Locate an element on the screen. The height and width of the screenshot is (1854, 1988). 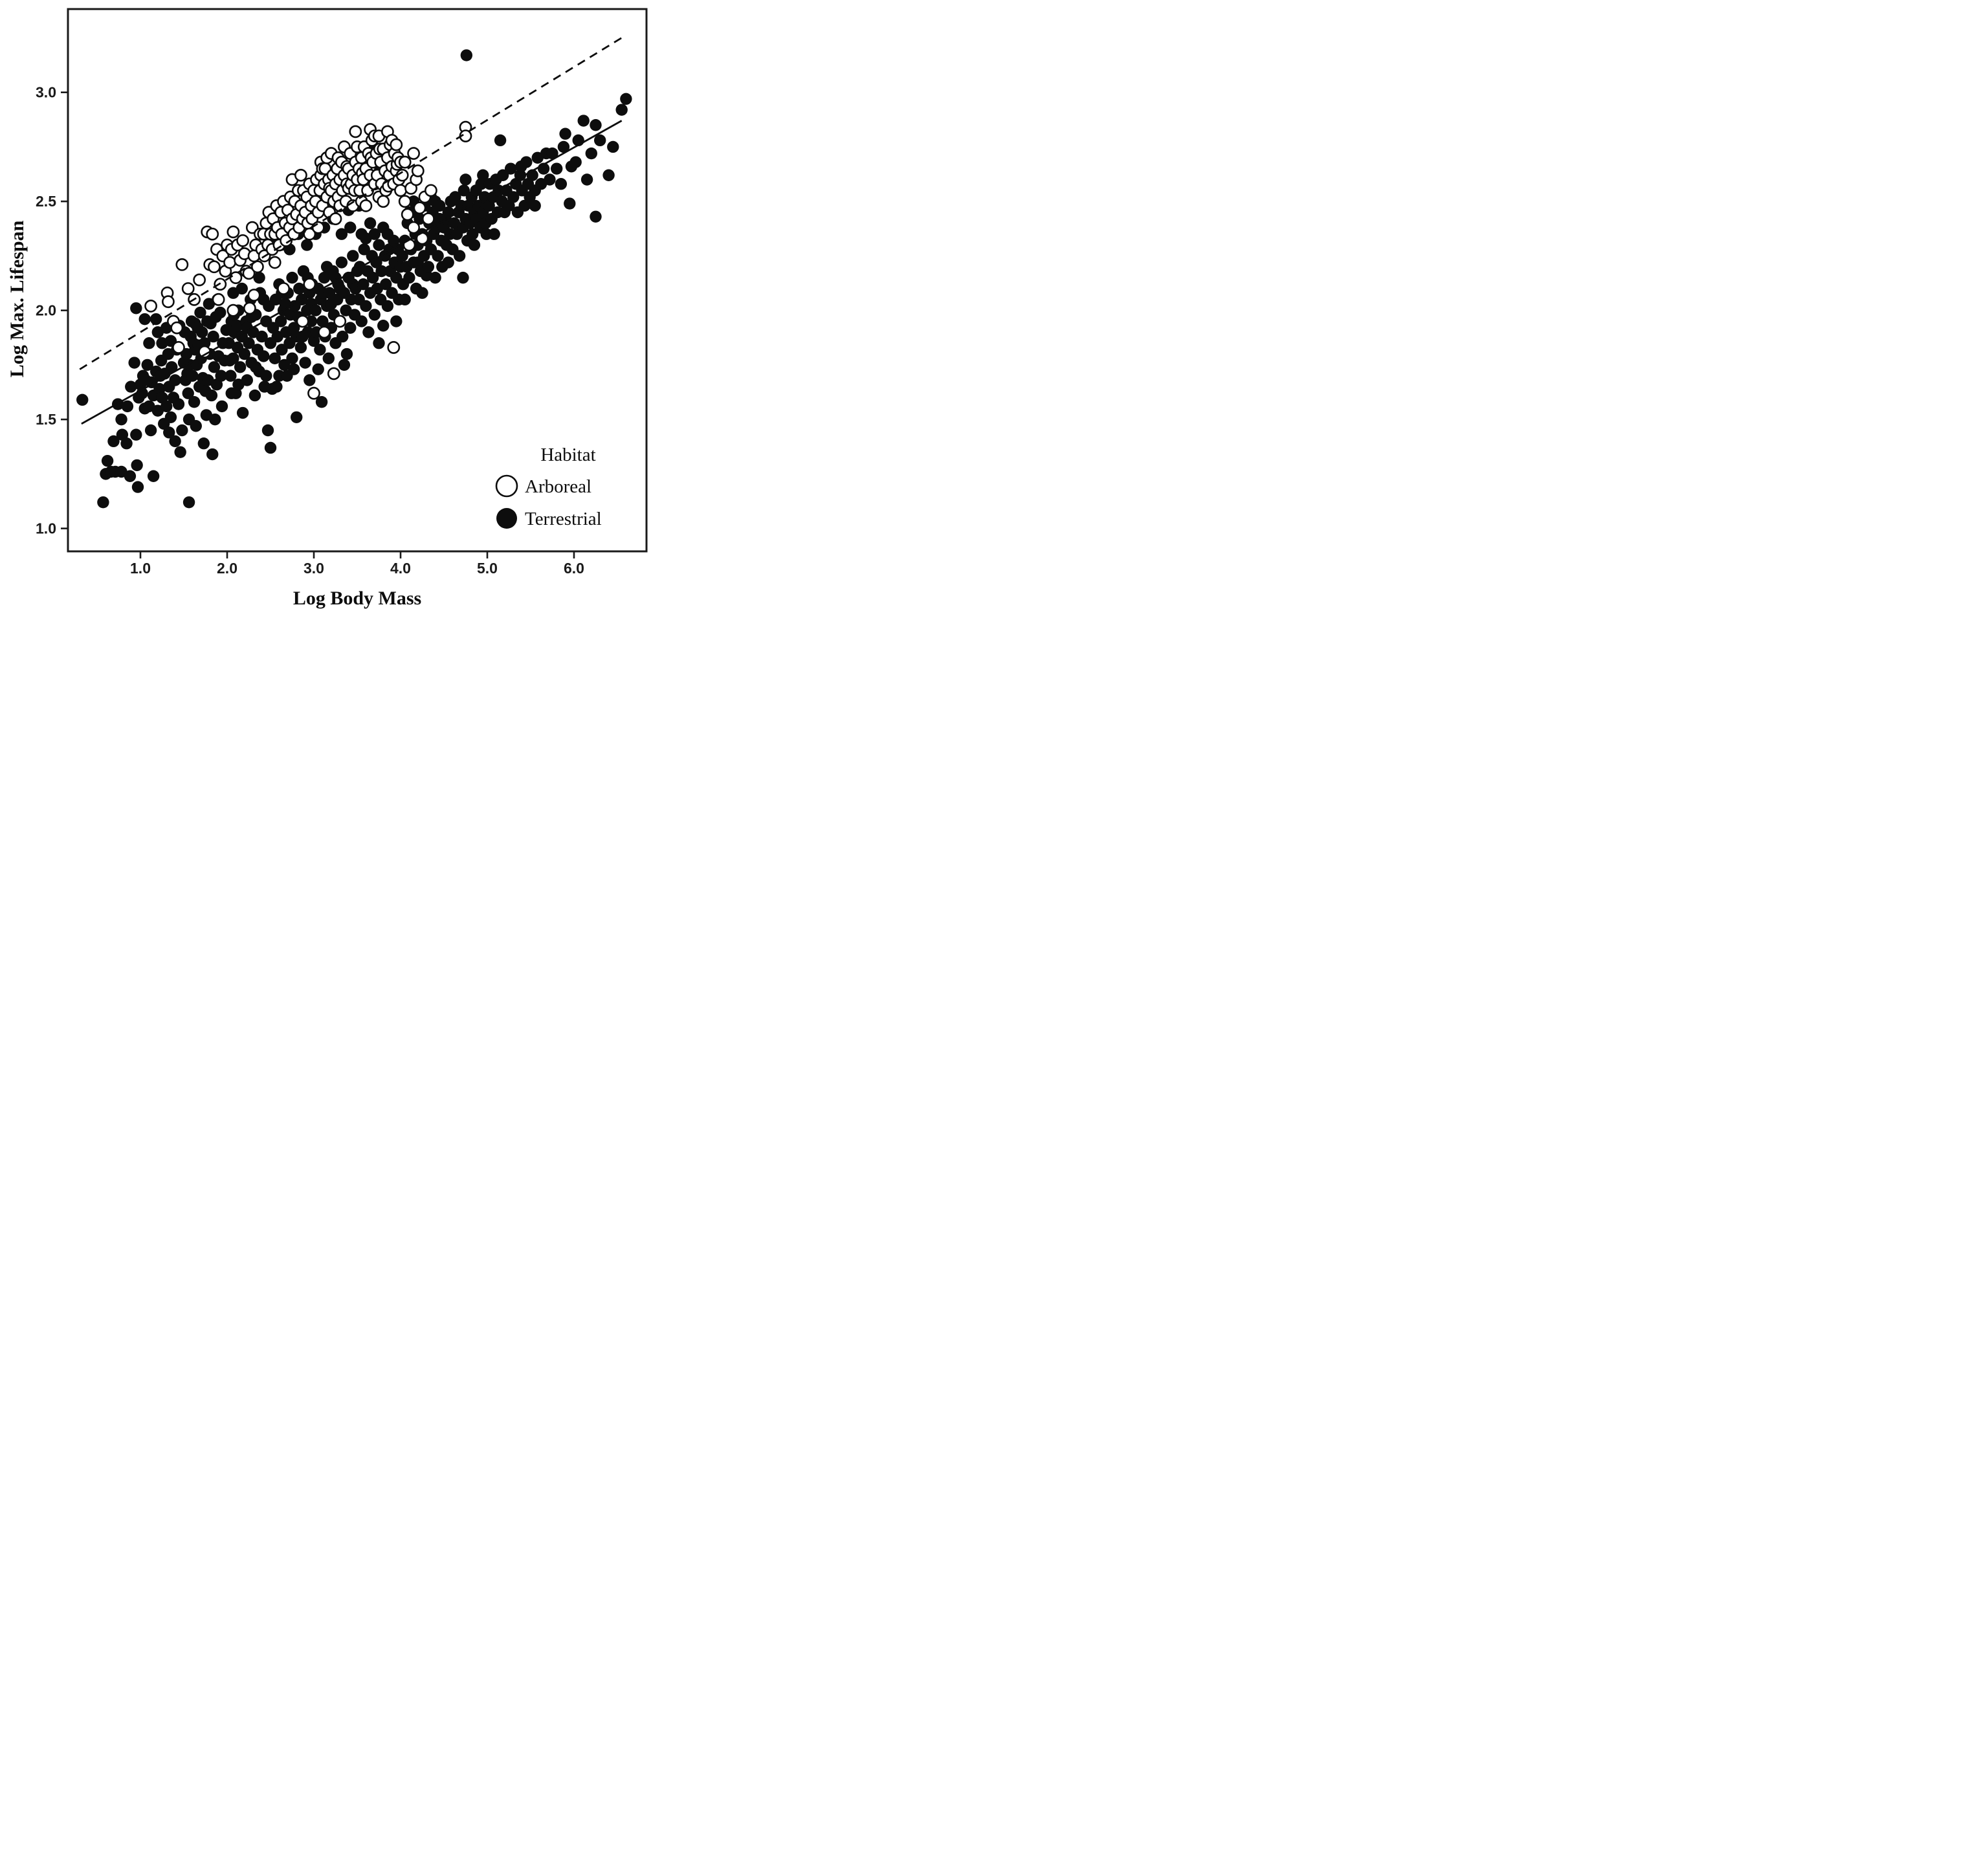
y-tick-label: 2.0 is located at coordinates (46, 310).